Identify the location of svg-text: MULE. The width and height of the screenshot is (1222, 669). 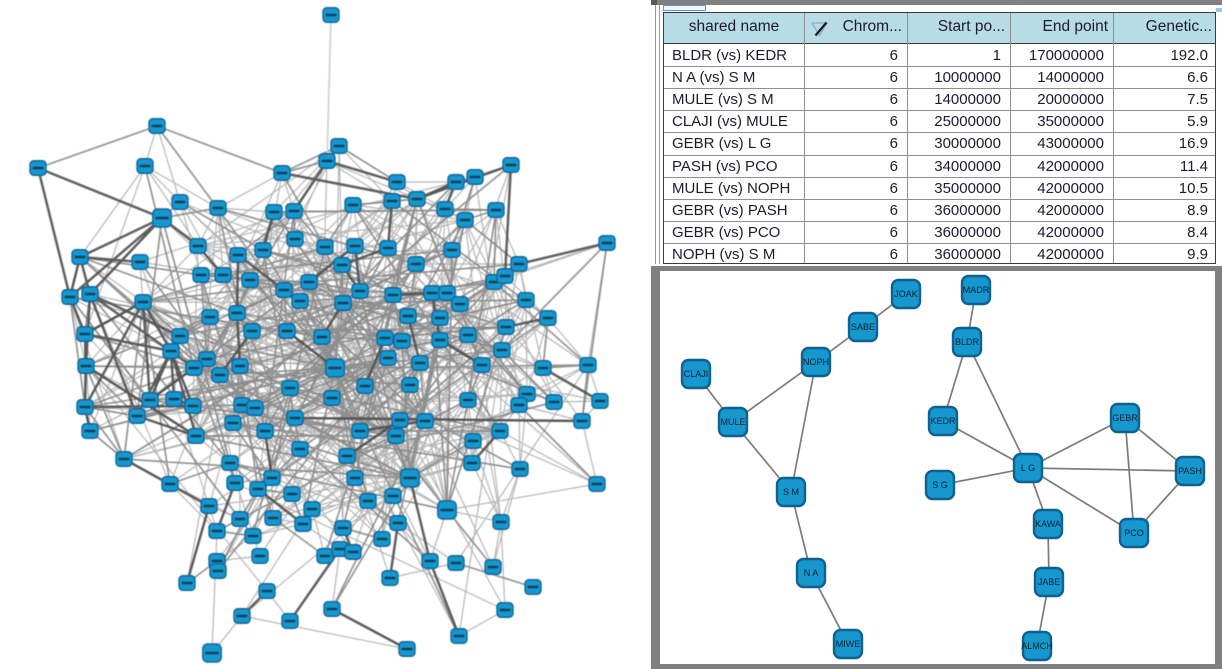
(732, 422).